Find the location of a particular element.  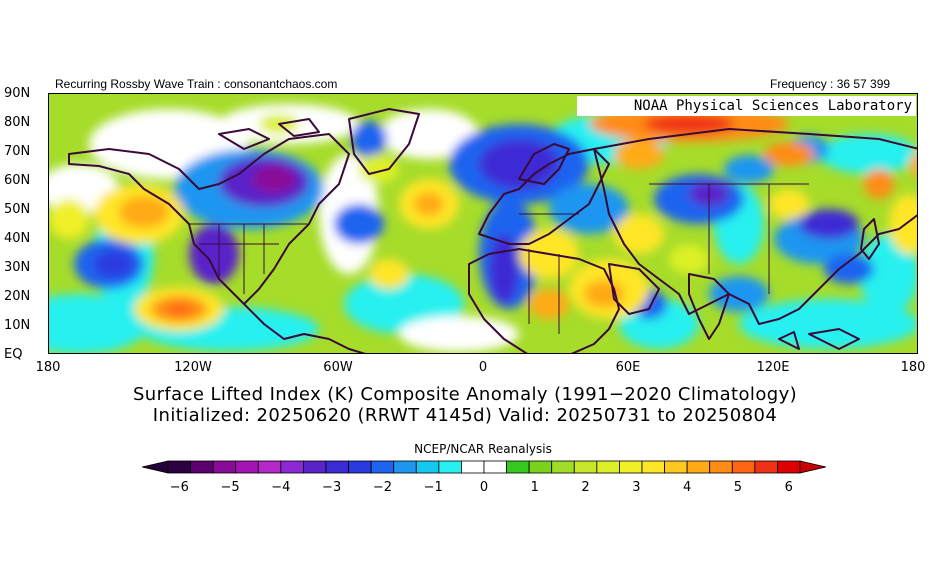

lon-label-120w: 120W is located at coordinates (193, 367).